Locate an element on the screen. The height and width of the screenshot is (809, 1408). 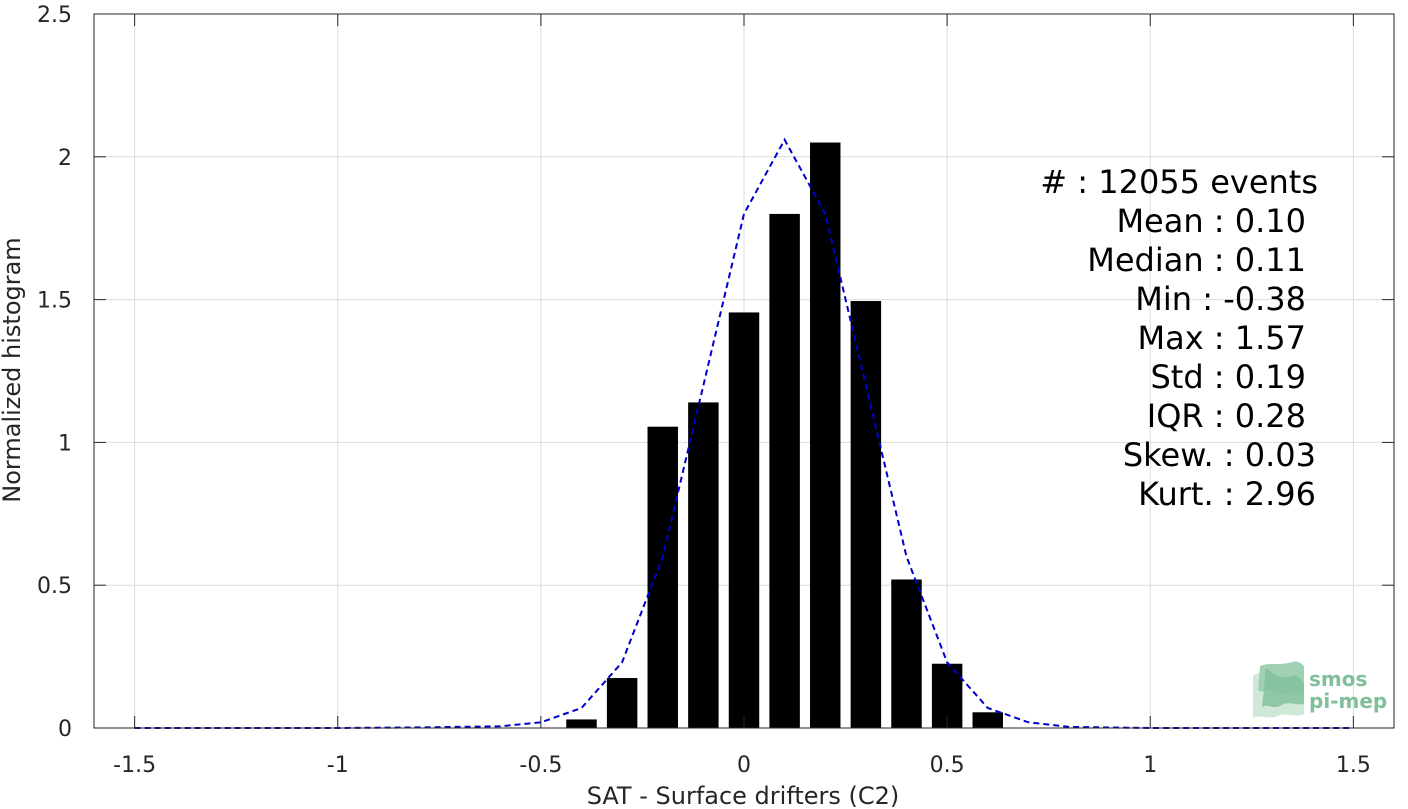
stat-line-0: # : 12055 events is located at coordinates (1179, 182).